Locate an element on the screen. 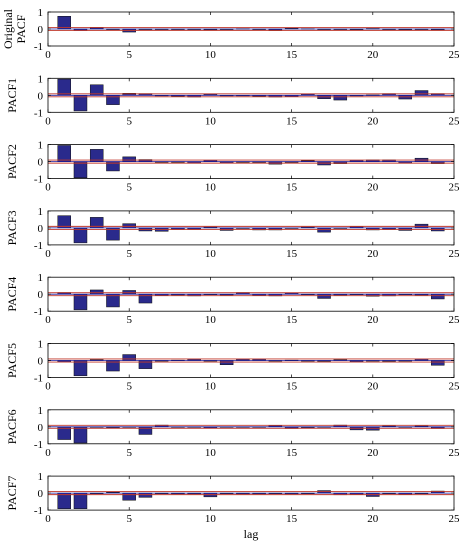 Image resolution: width=464 pixels, height=550 pixels. panel-ylabel: PACF5 is located at coordinates (12, 360).